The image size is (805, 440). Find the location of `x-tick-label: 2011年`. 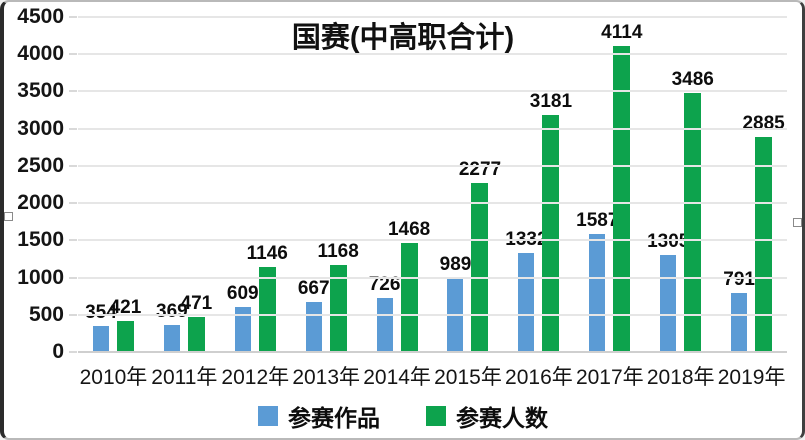

x-tick-label: 2011年 is located at coordinates (184, 377).